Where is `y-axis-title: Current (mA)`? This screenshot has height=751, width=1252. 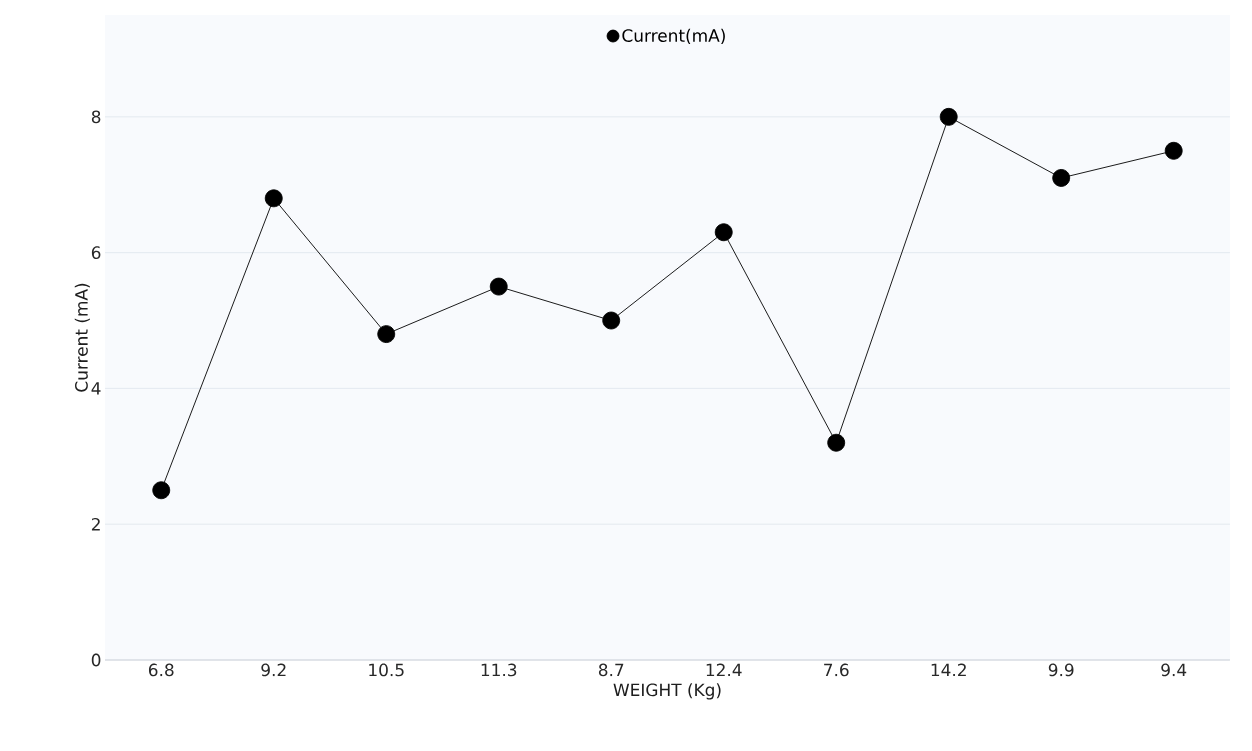 y-axis-title: Current (mA) is located at coordinates (82, 337).